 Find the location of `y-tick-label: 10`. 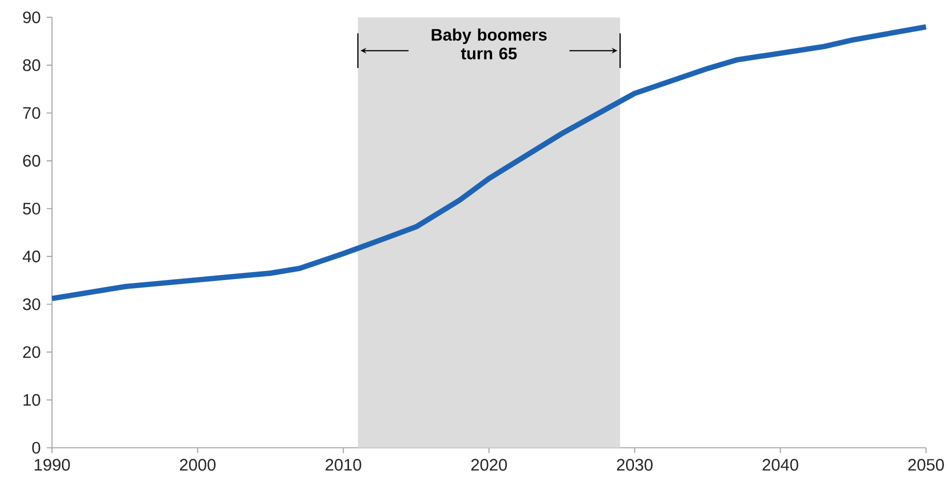

y-tick-label: 10 is located at coordinates (32, 400).